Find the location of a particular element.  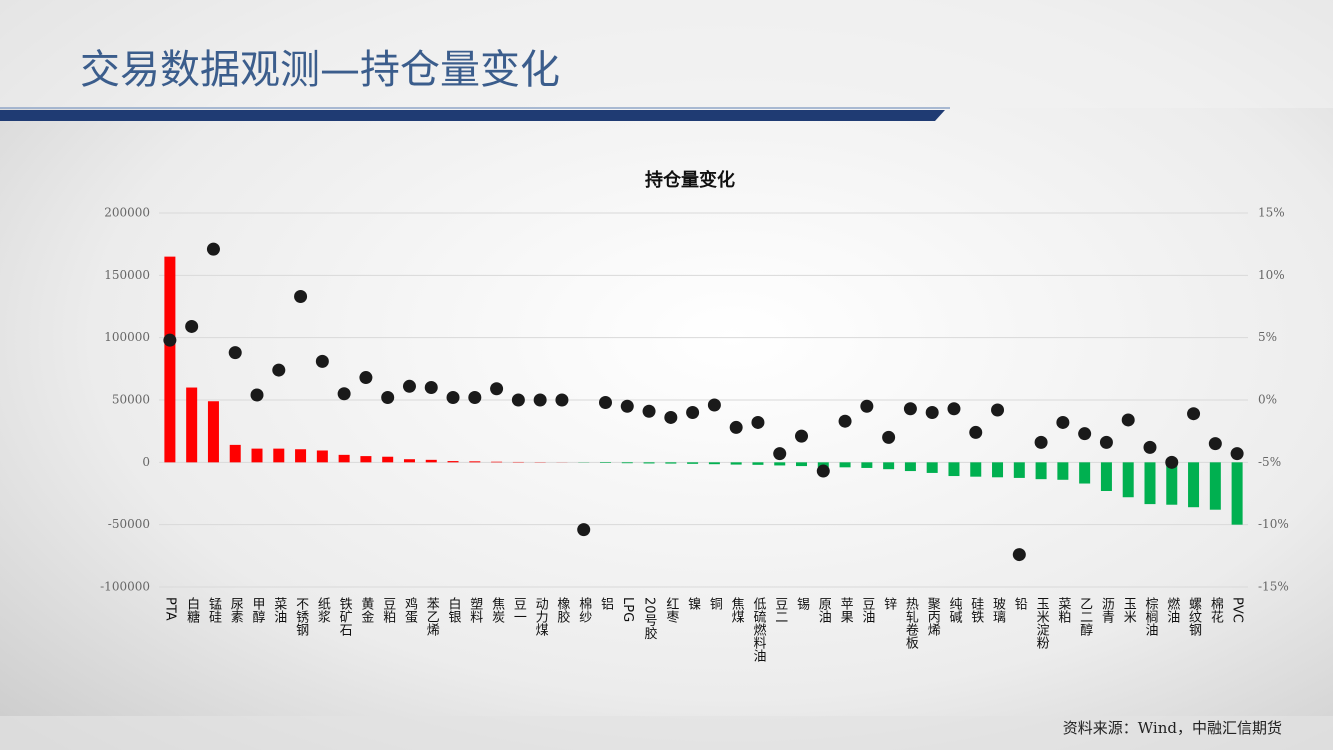

x-tick-label: 黄金 is located at coordinates (366, 610).